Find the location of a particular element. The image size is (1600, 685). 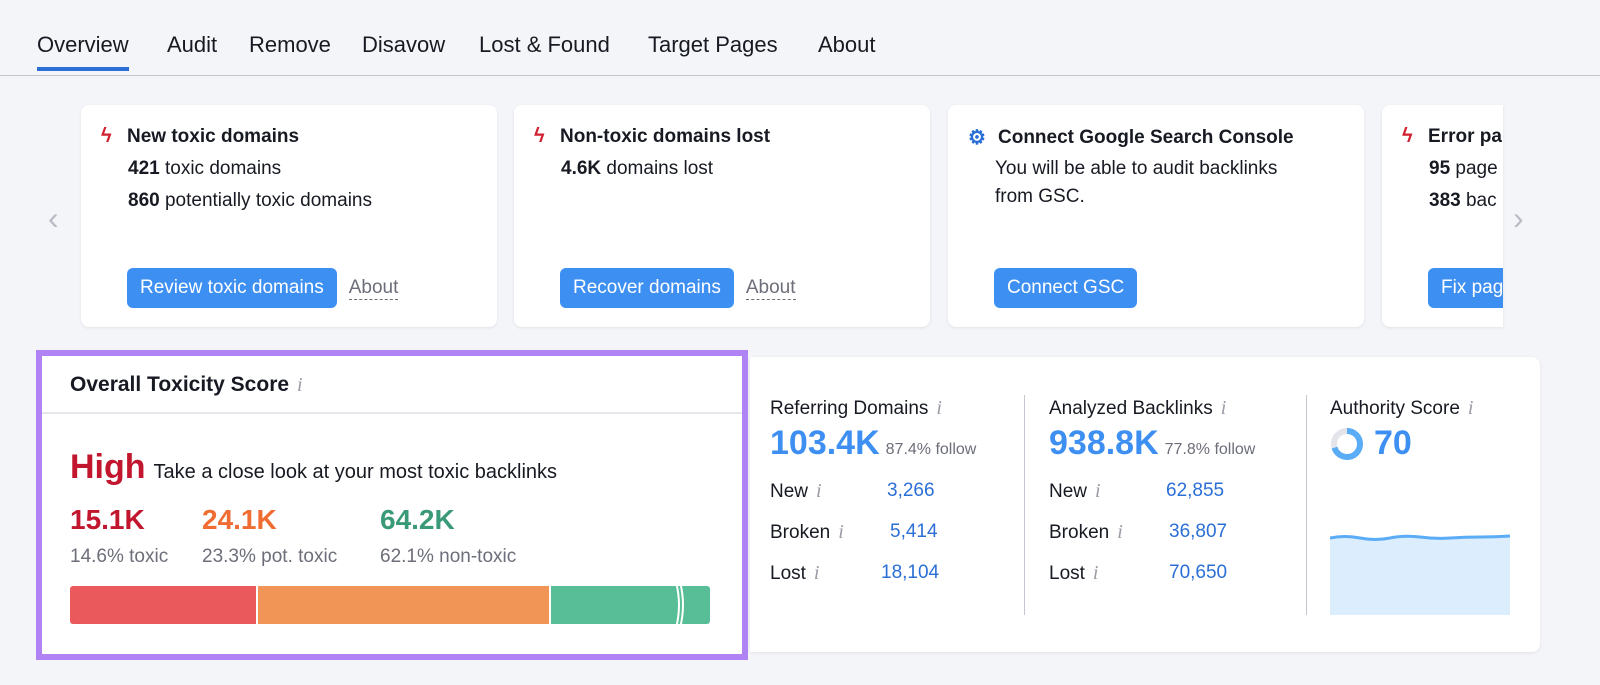

toxicity-bar is located at coordinates (390, 605).